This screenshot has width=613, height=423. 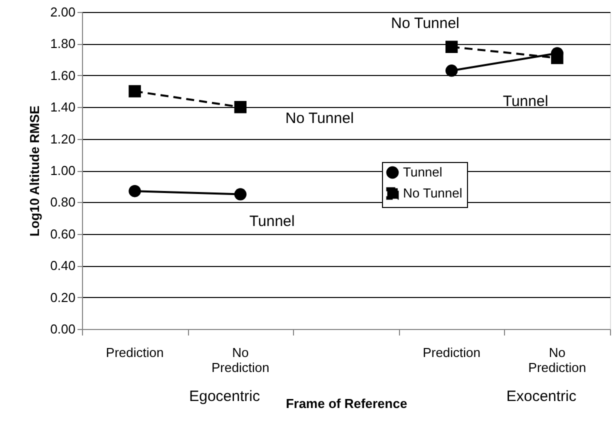 What do you see at coordinates (63, 170) in the screenshot?
I see `y-tick-label: 1.00` at bounding box center [63, 170].